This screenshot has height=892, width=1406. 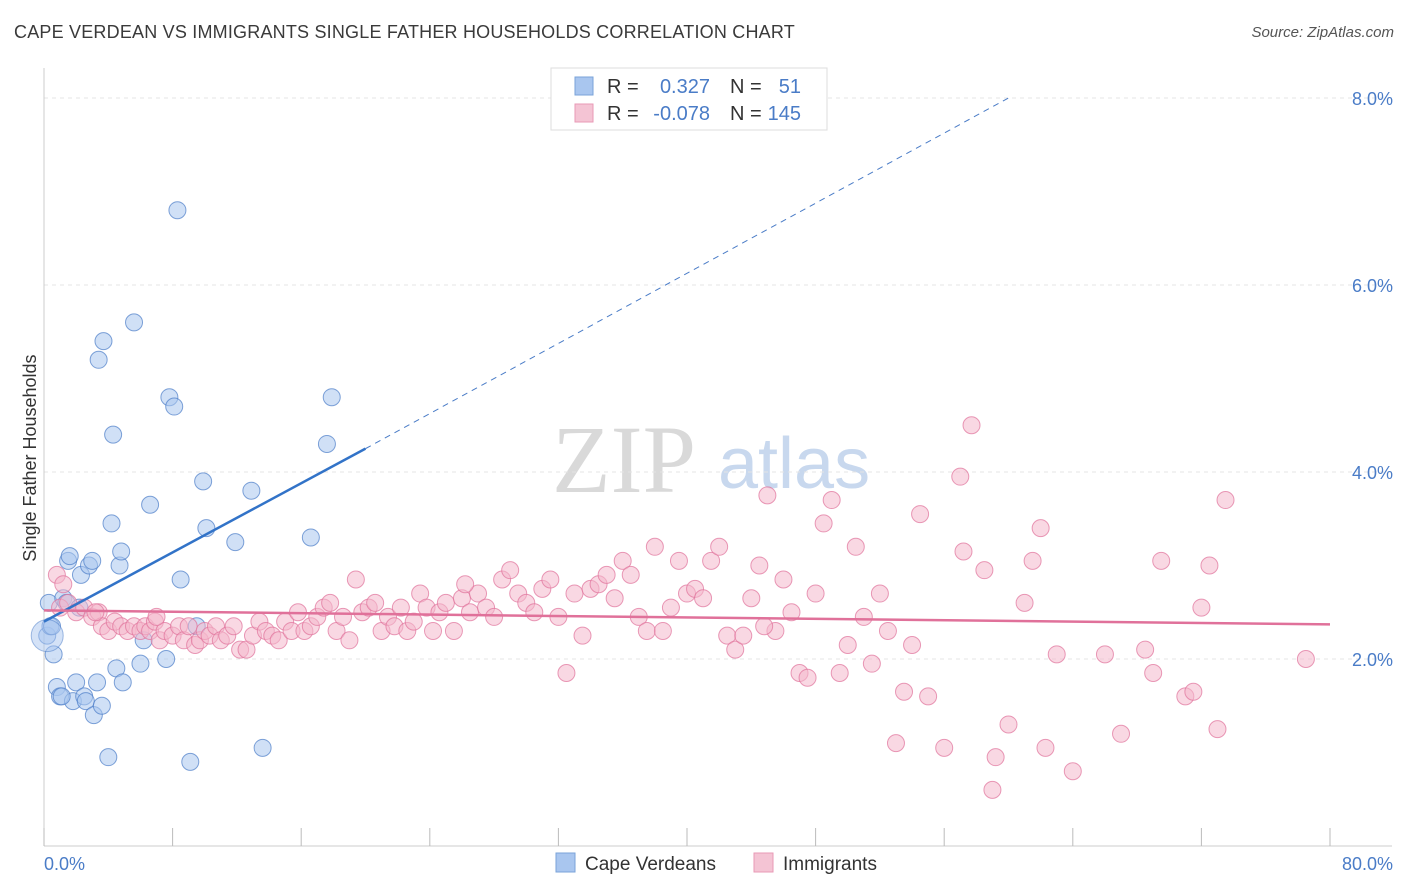 I want to click on bottom-legend-swatch-cape-verdeans, so click(x=565, y=862).